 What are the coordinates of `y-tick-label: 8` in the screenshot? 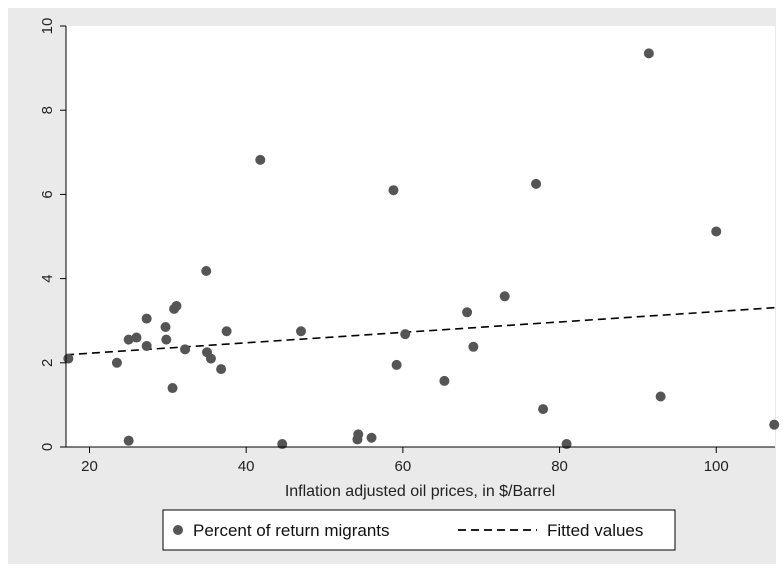 It's located at (47, 110).